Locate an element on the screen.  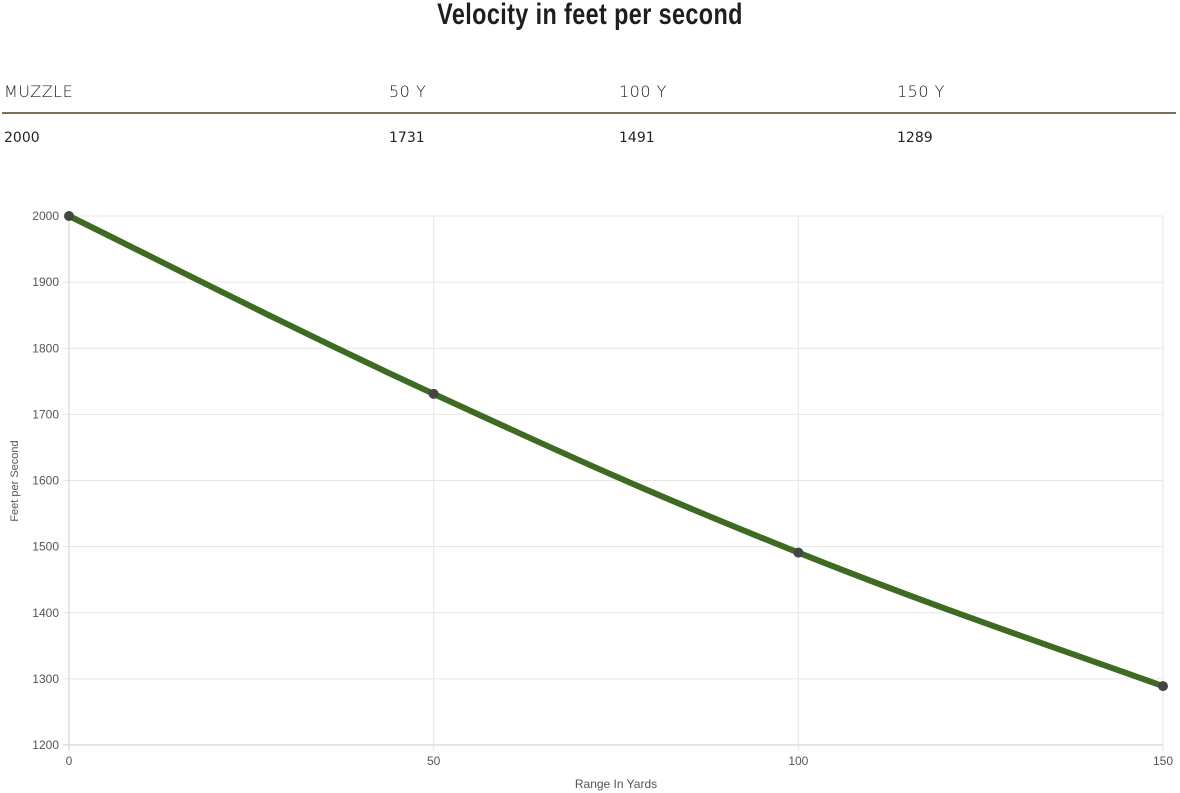
y-tick-label: 1700 is located at coordinates (45, 414).